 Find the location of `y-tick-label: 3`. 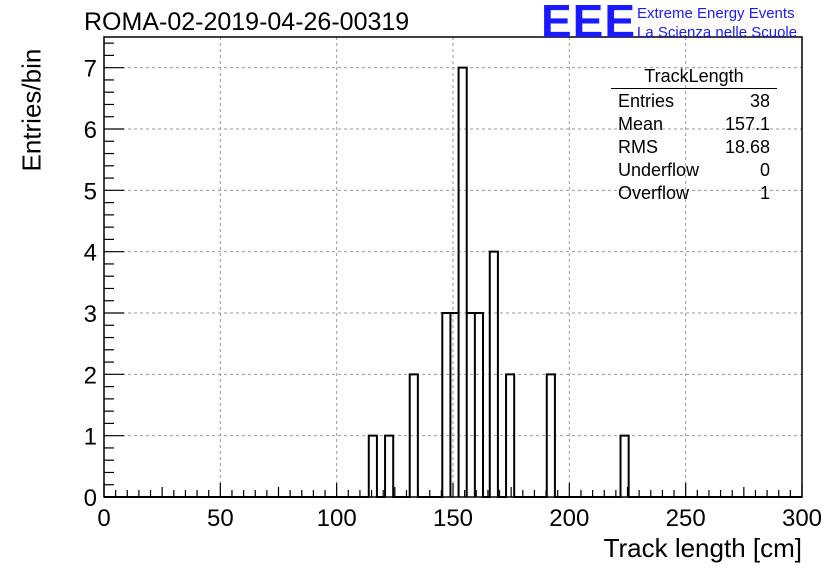

y-tick-label: 3 is located at coordinates (90, 314).